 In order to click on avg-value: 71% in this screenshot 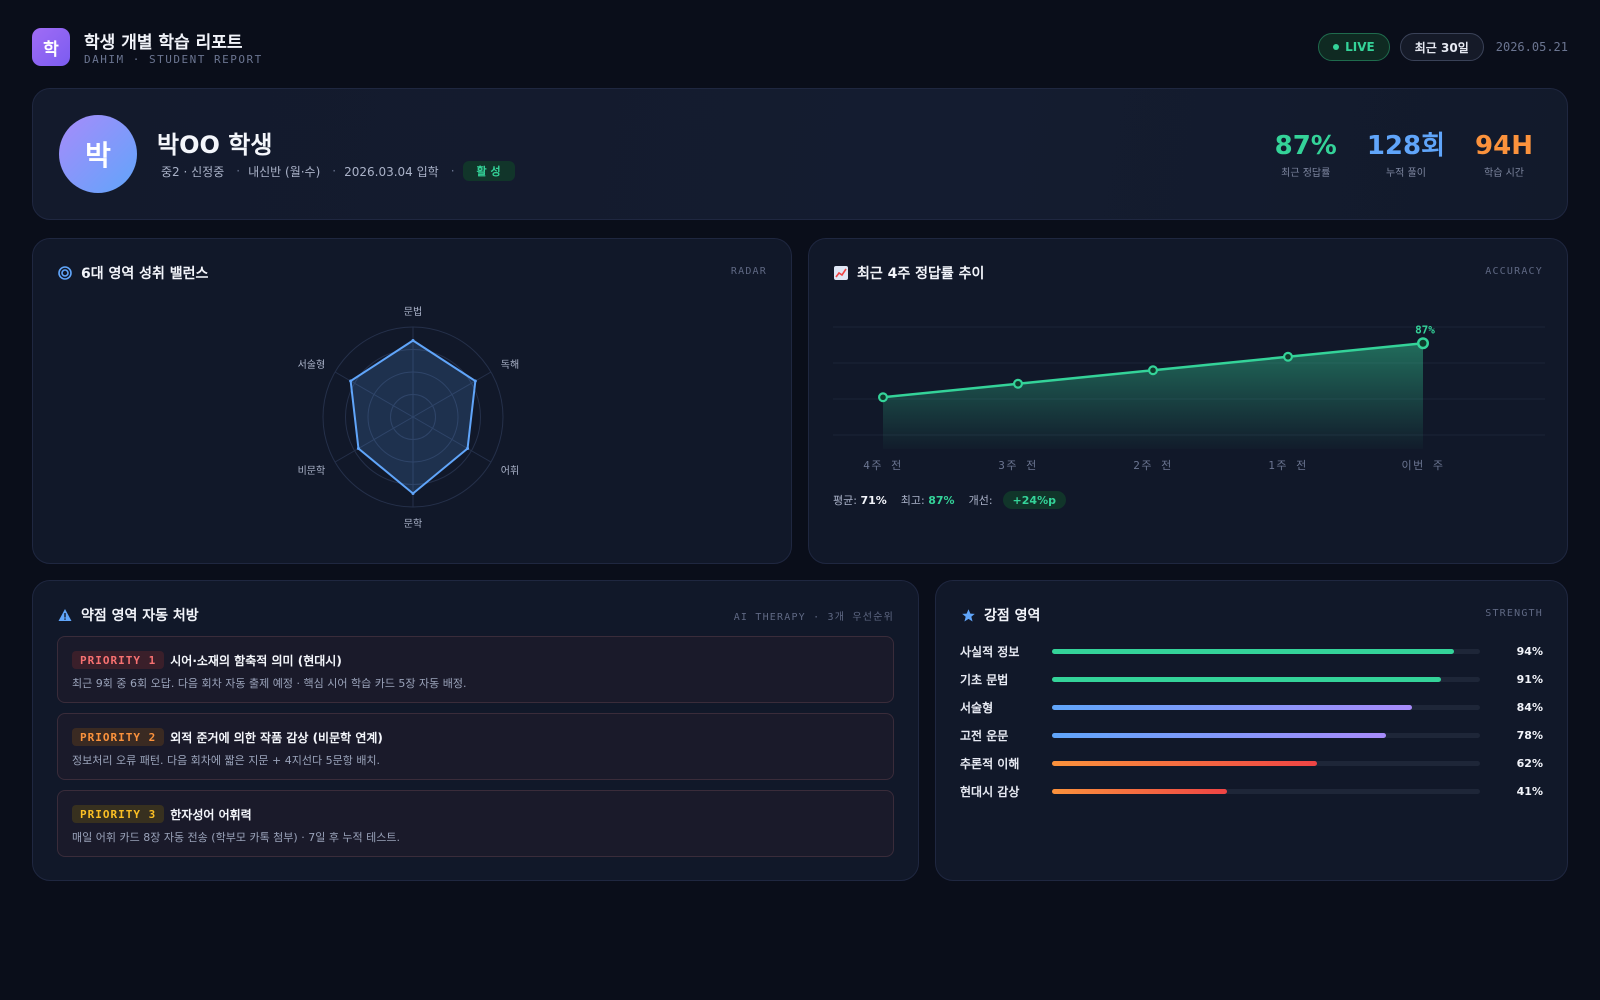, I will do `click(873, 500)`.